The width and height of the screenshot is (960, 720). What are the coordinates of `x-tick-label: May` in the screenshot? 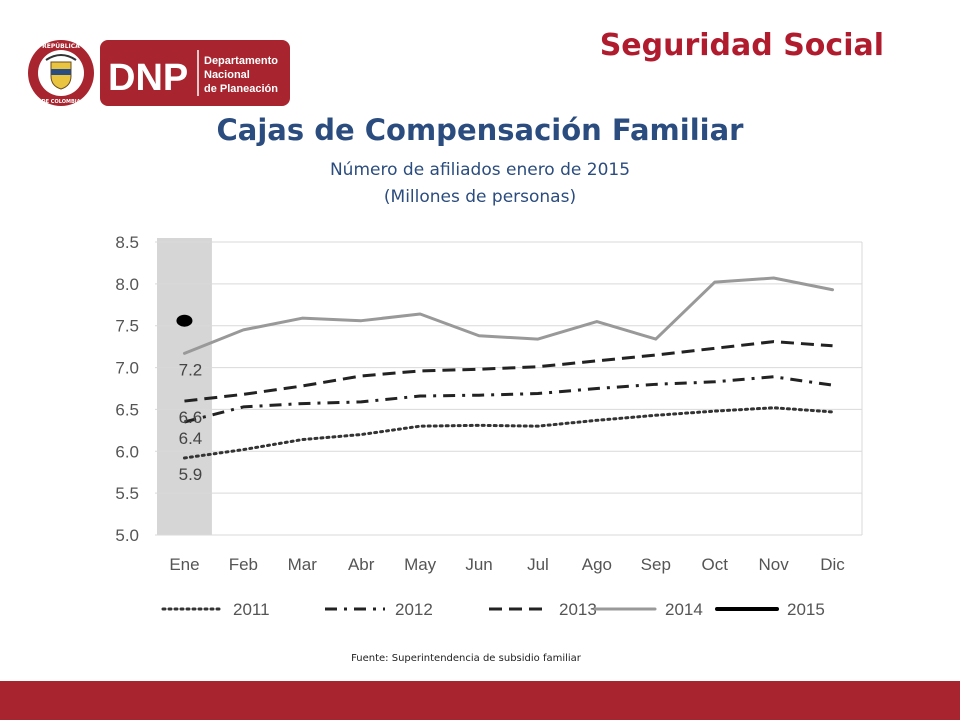 It's located at (420, 564).